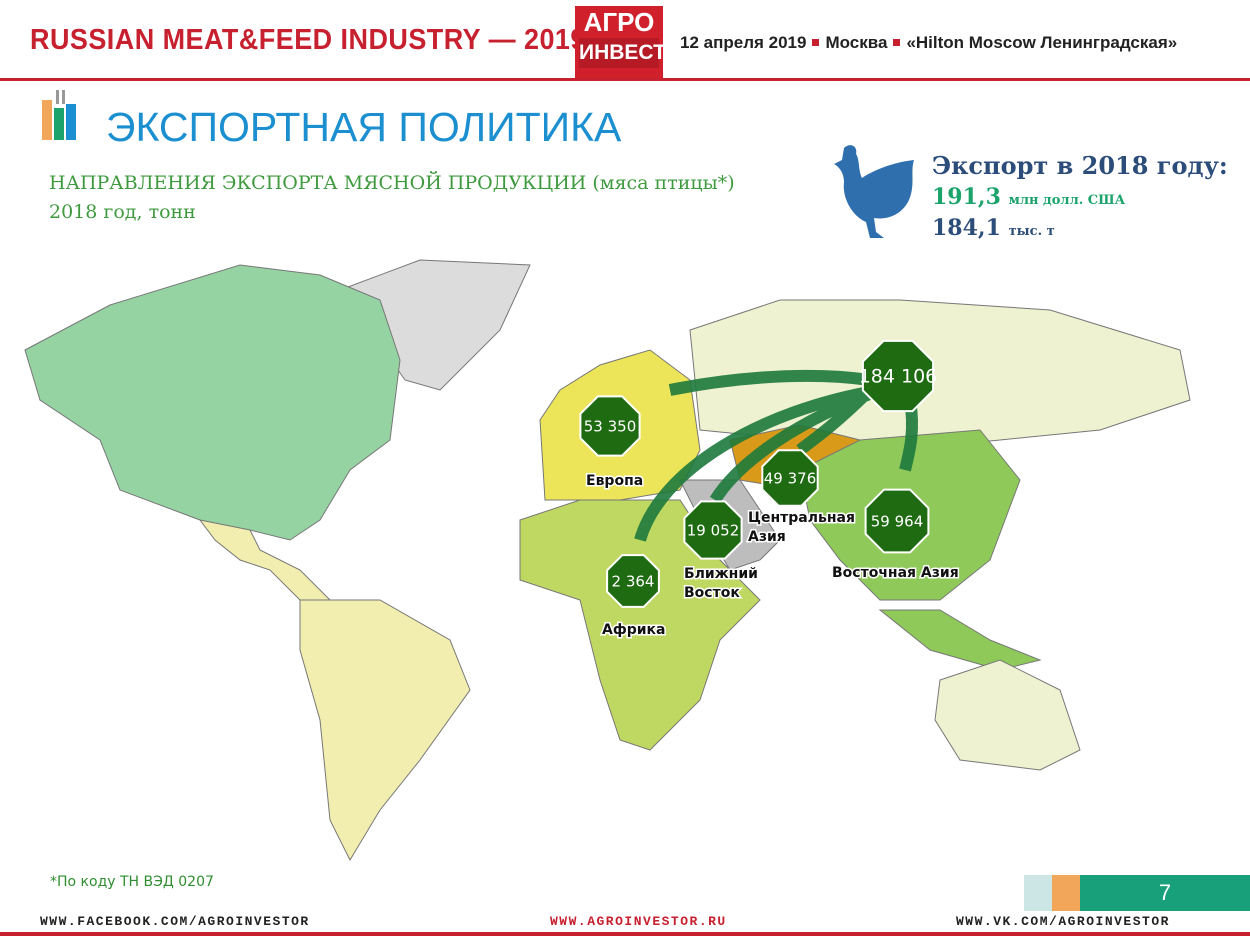  I want to click on value: 184,1, so click(966, 228).